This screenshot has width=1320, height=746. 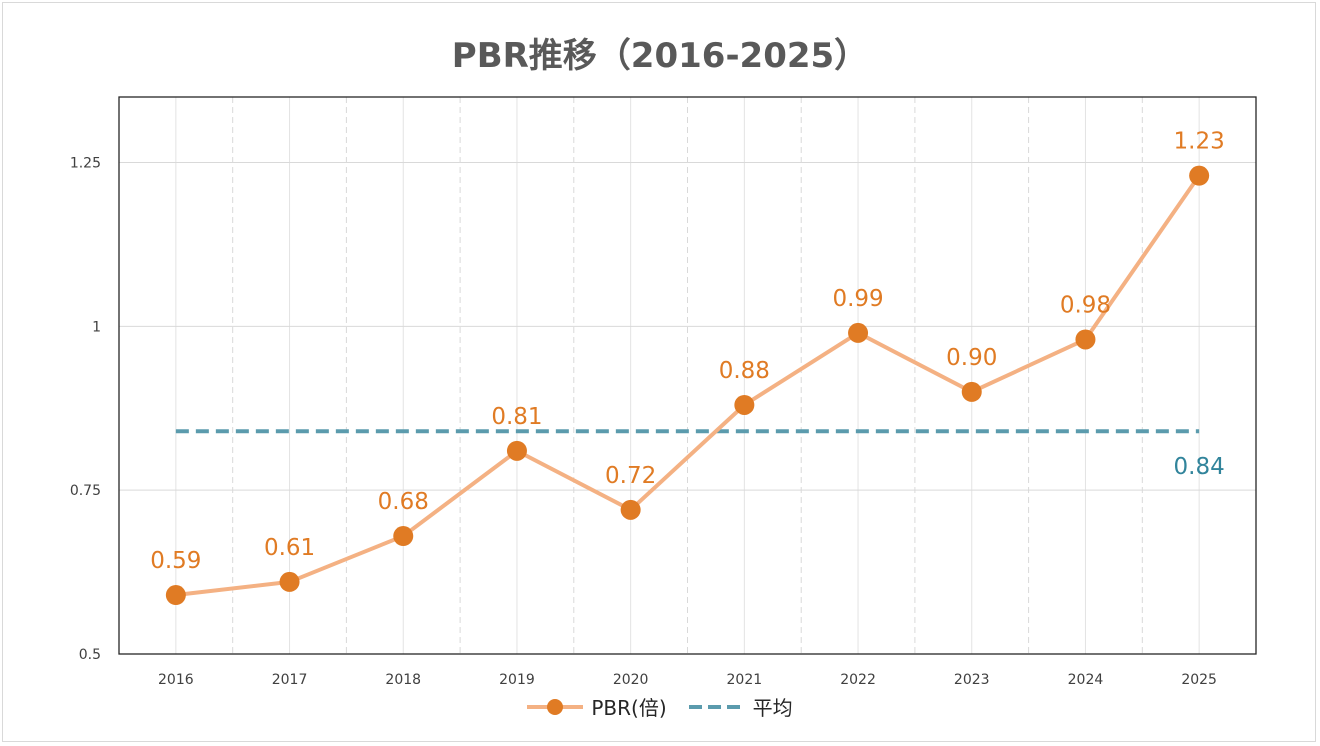 I want to click on legend-swatch-average, so click(x=716, y=707).